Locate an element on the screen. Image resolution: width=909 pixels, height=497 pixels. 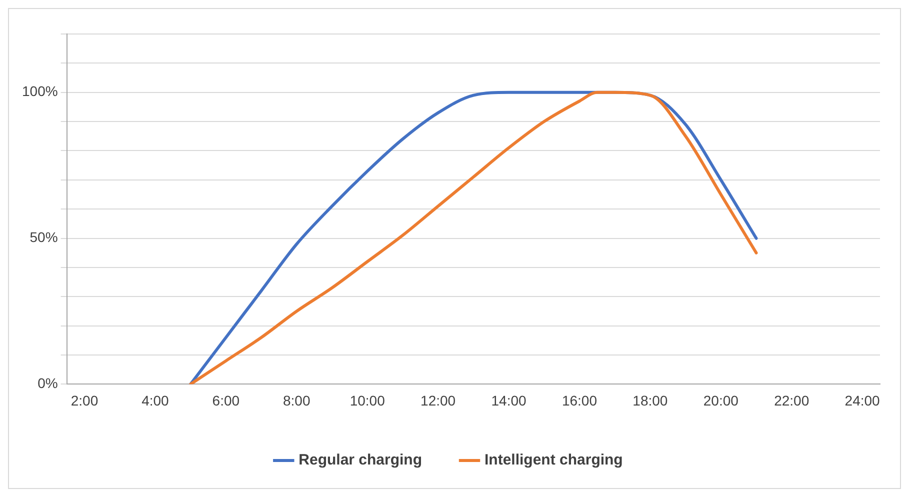
legend-label: Intelligent charging is located at coordinates (553, 460).